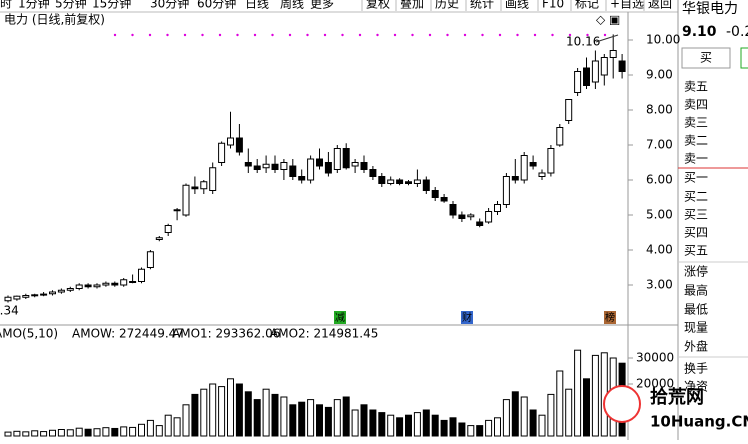 This screenshot has height=444, width=748. I want to click on toolbar-item: F10, so click(553, 5).